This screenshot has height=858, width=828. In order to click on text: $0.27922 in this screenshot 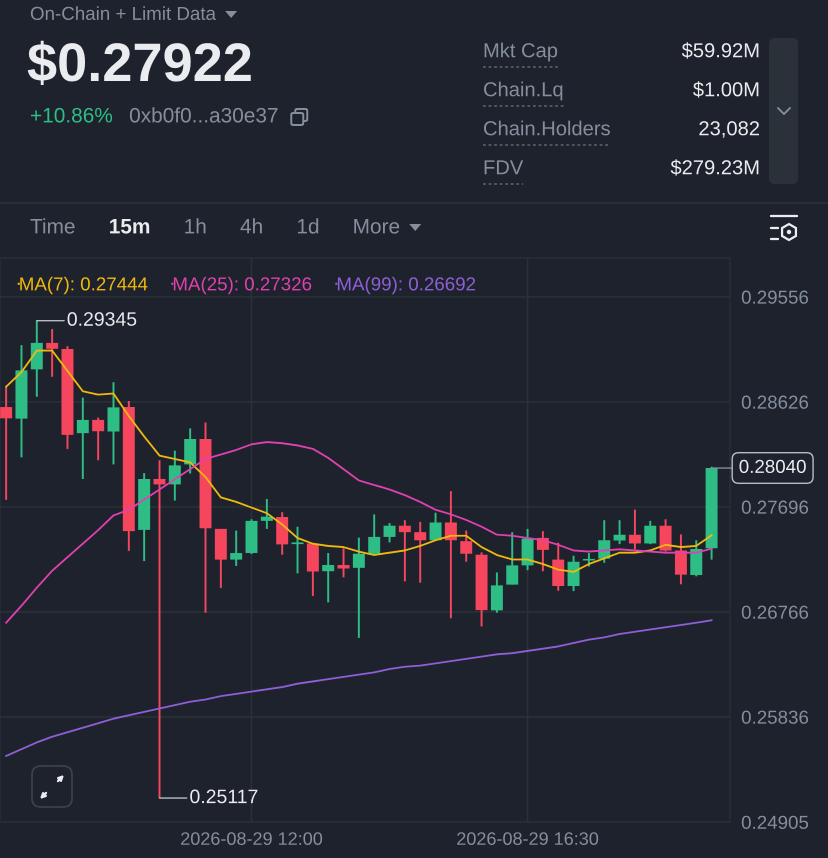, I will do `click(139, 63)`.